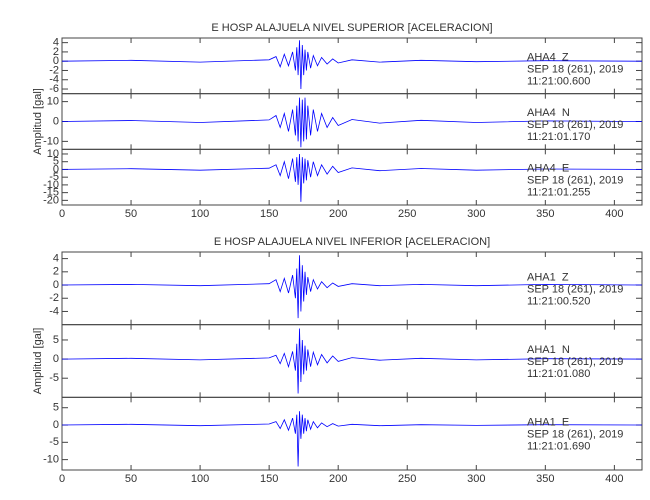  I want to click on trace-name: AHA4 N, so click(548, 113).